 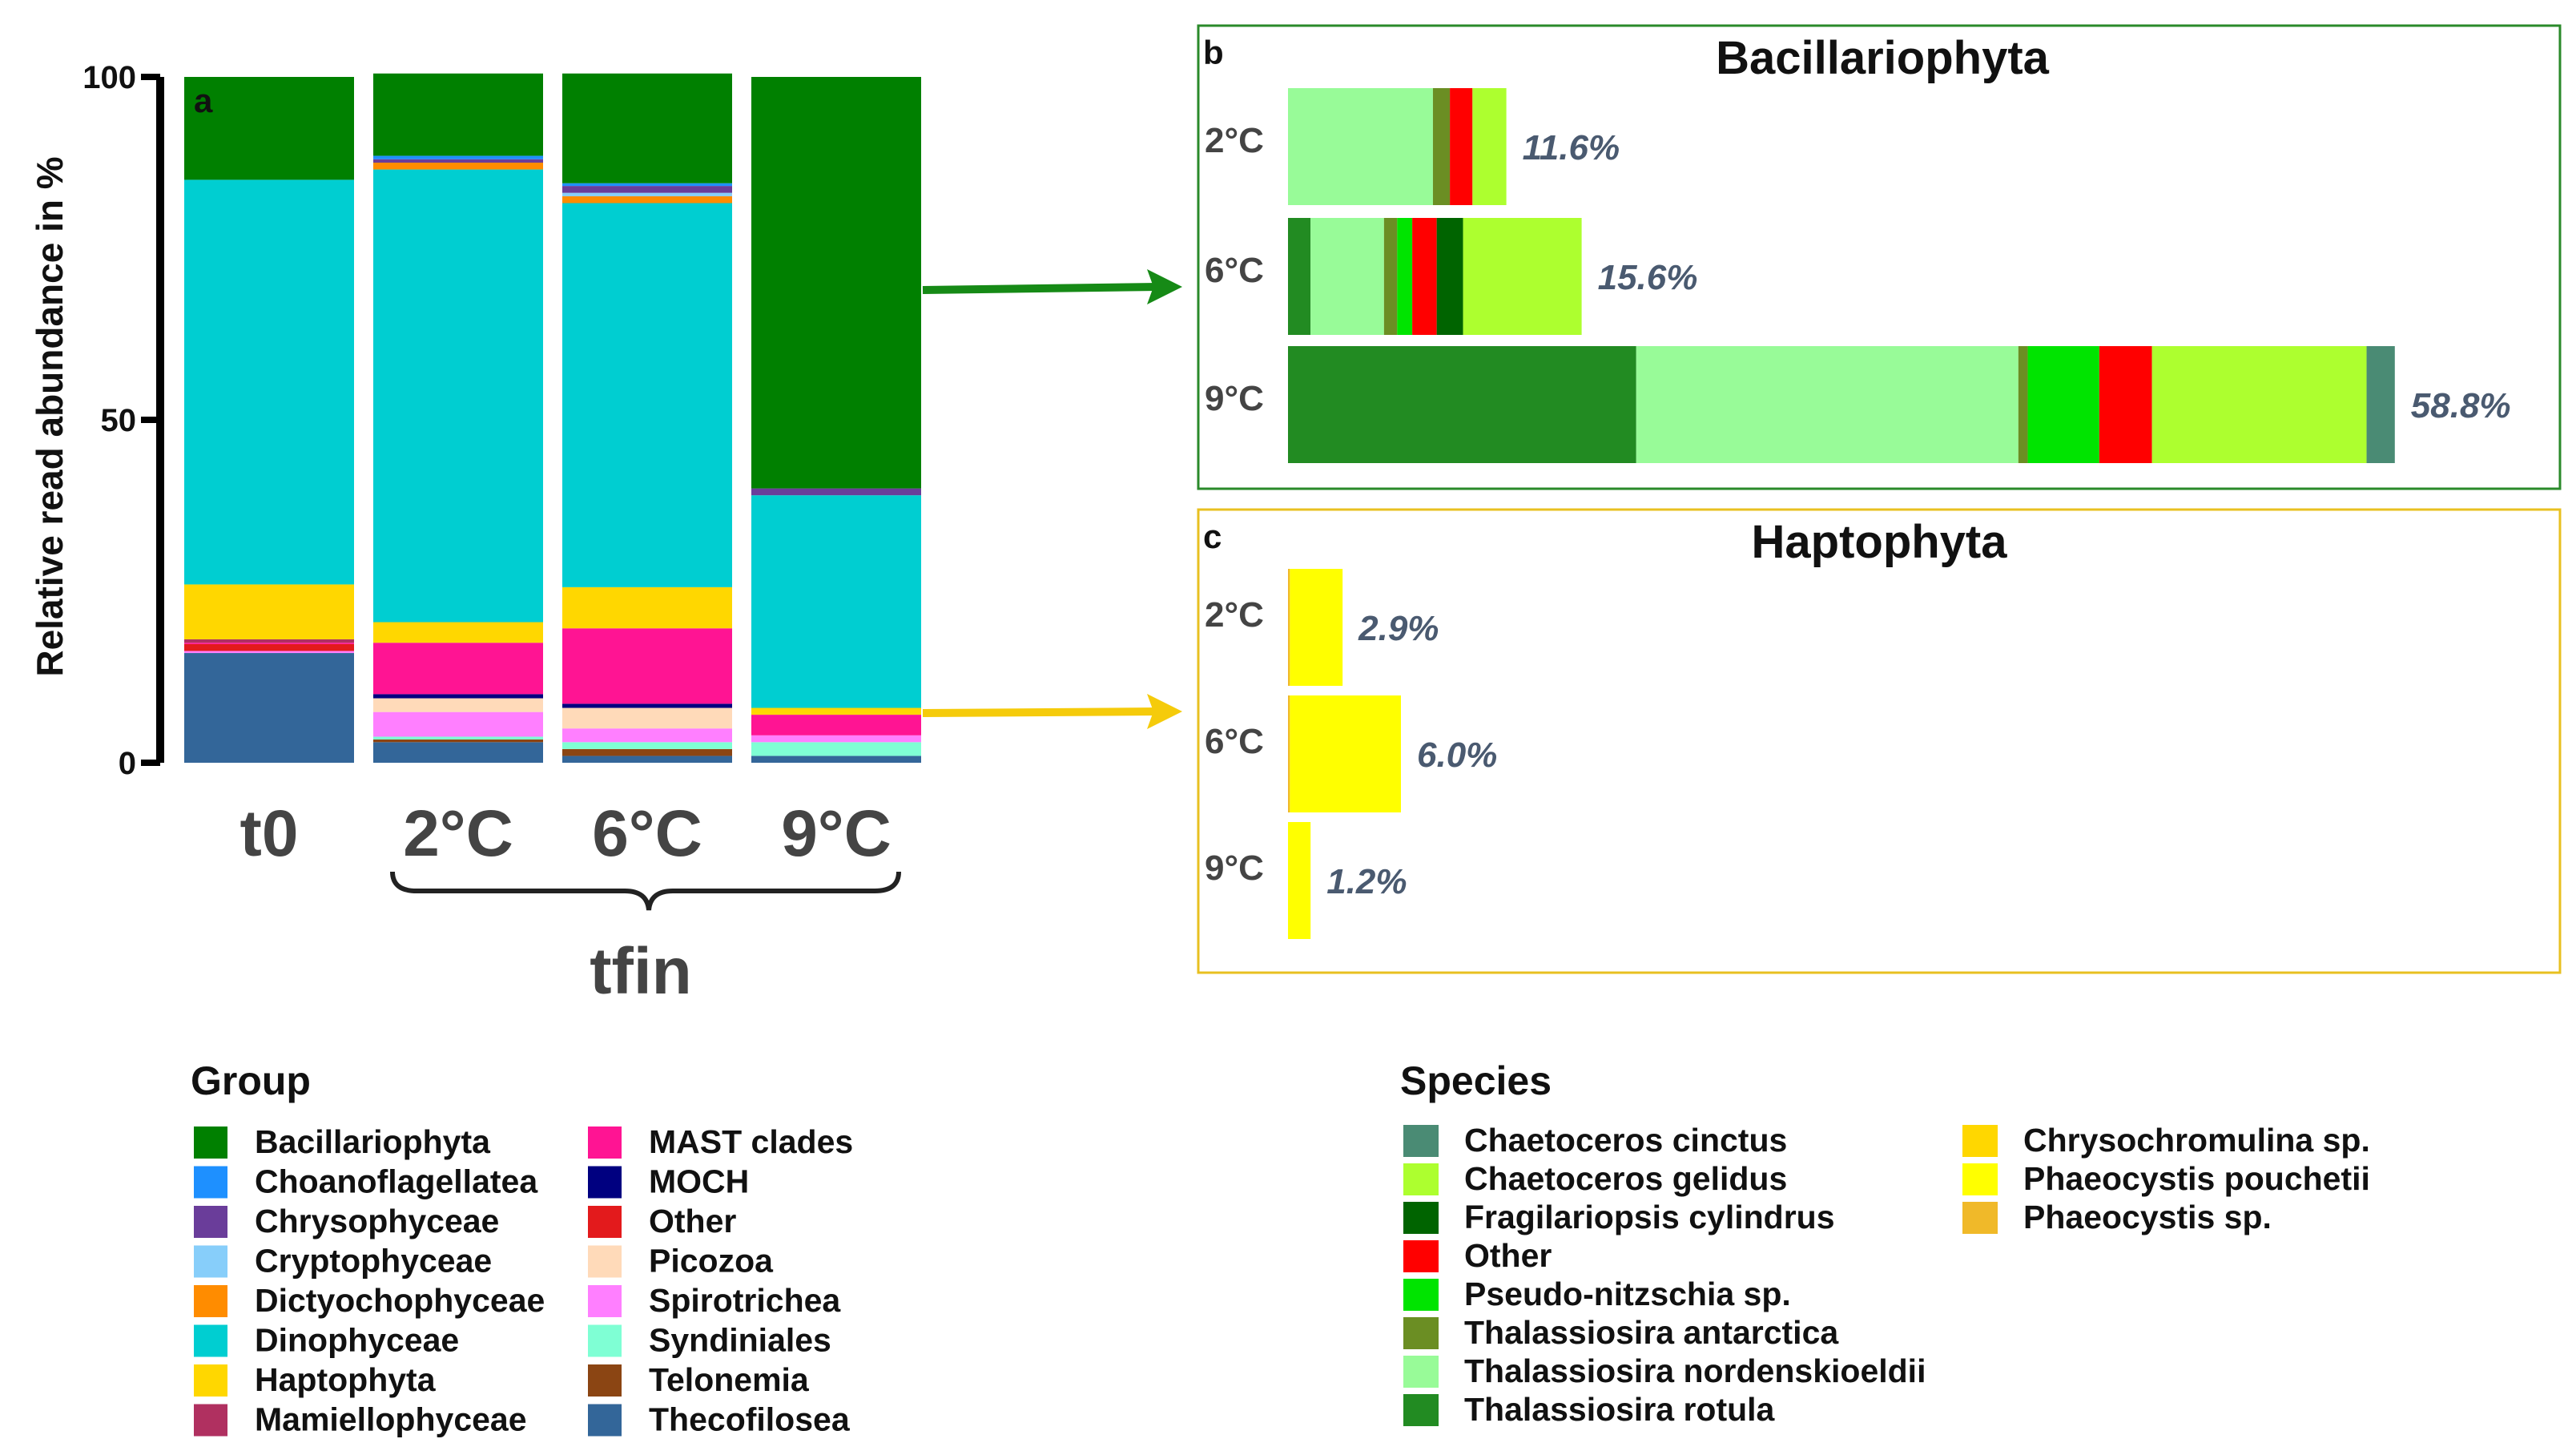 What do you see at coordinates (647, 607) in the screenshot?
I see `bar-segment-haptophyta-6-c` at bounding box center [647, 607].